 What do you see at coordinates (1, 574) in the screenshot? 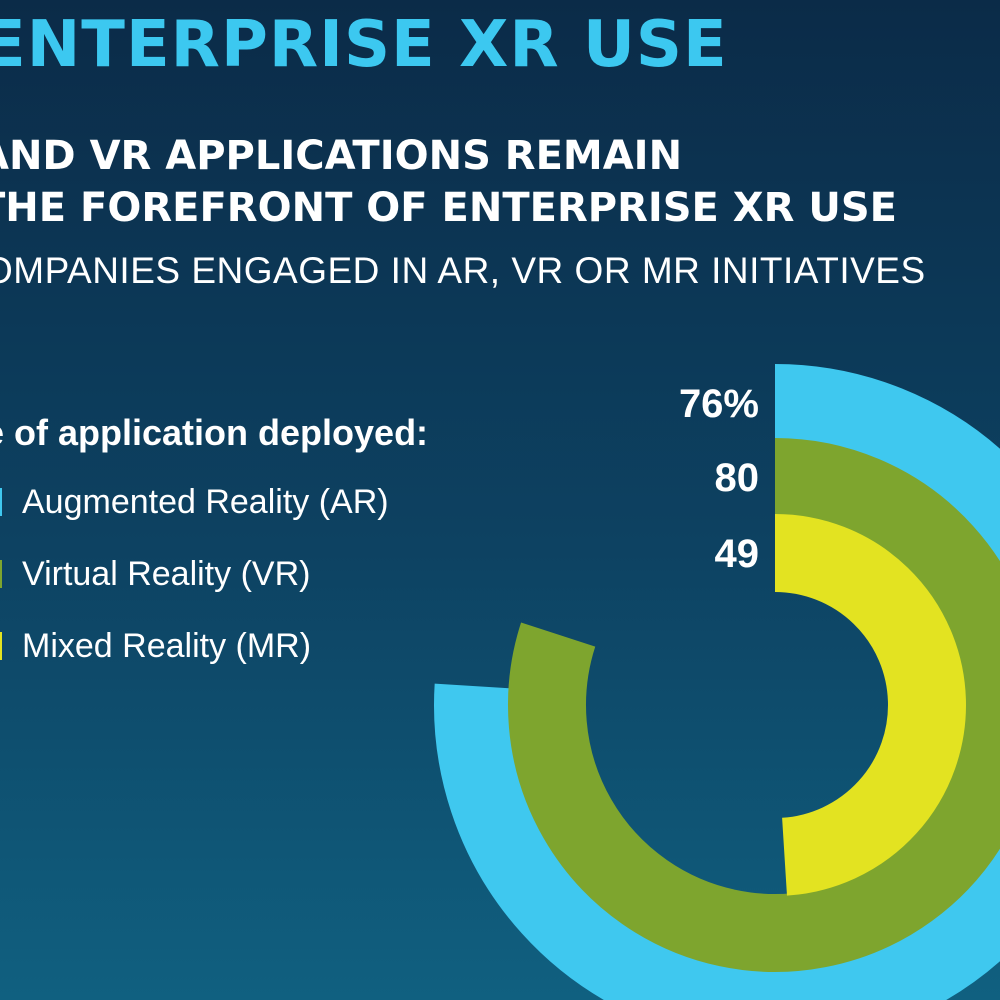
I see `legend-swatch-vr` at bounding box center [1, 574].